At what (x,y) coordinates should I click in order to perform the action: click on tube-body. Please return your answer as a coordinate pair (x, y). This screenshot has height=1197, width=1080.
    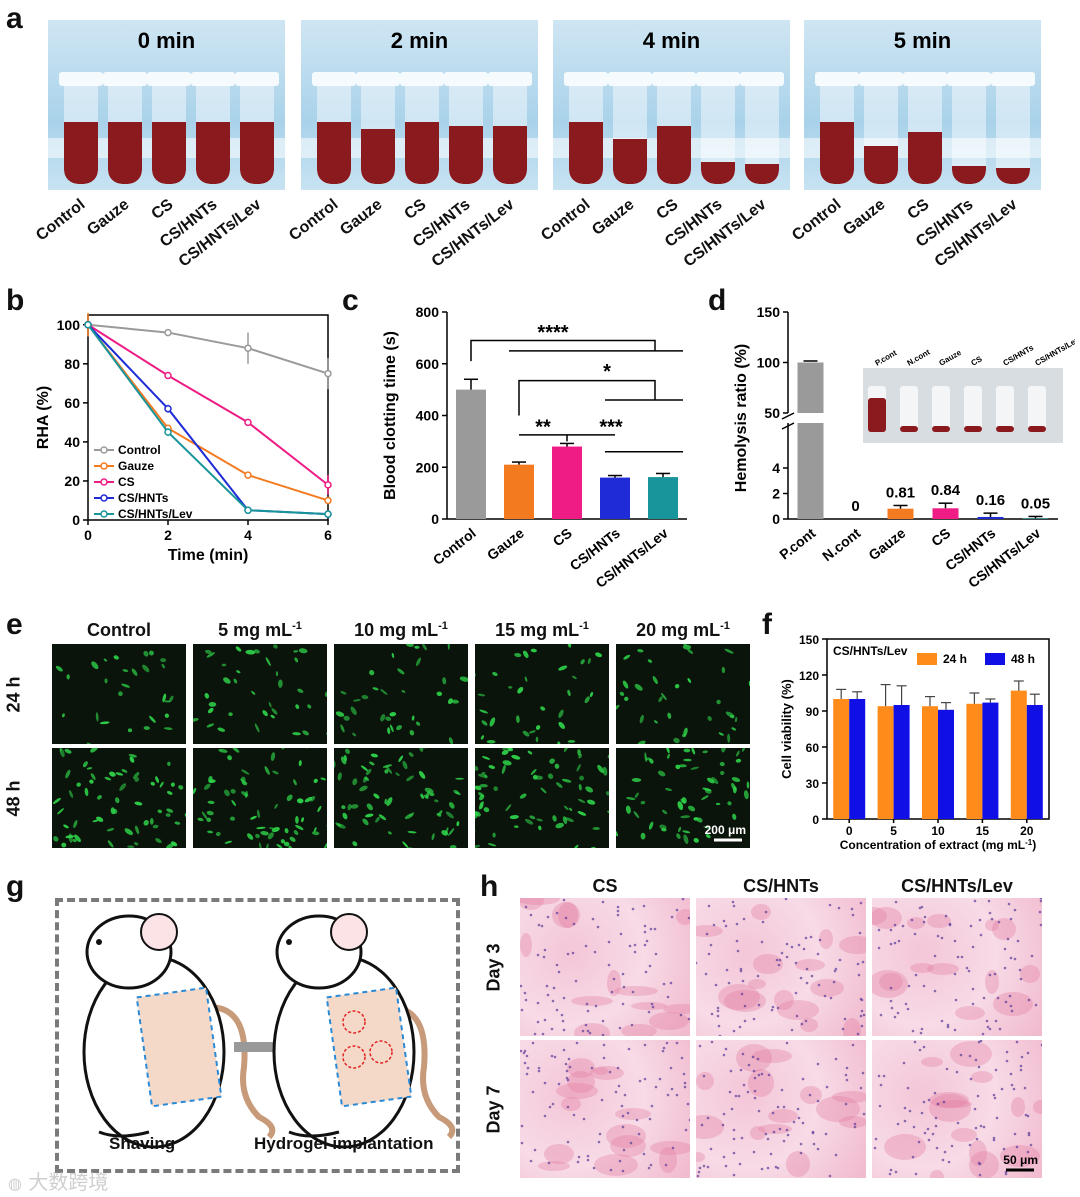
    Looking at the image, I should click on (718, 134).